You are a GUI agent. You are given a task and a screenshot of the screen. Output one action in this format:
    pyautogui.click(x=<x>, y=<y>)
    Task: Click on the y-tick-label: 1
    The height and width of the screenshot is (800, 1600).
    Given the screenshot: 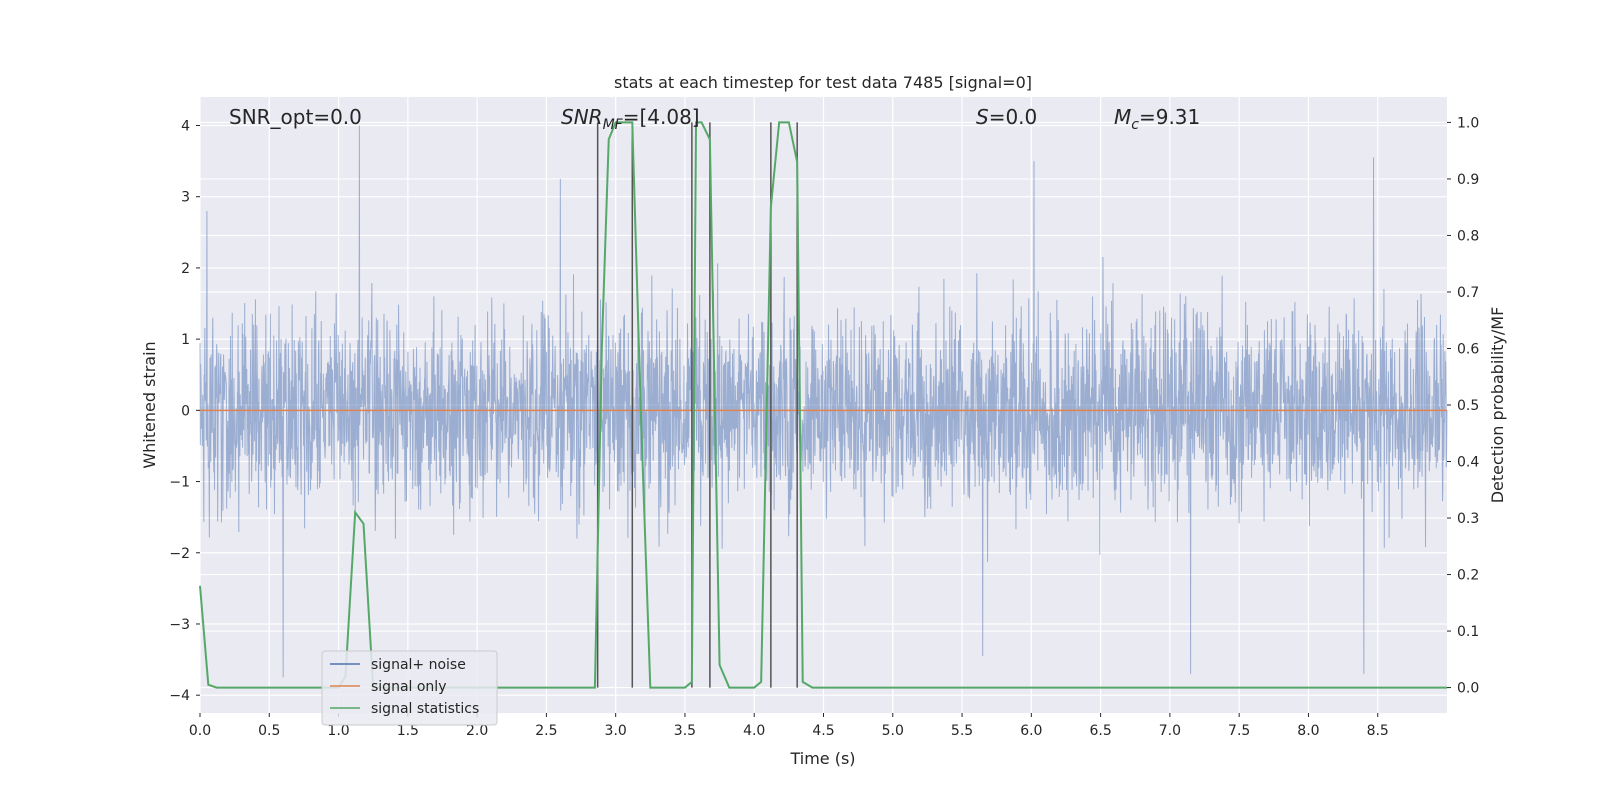 What is the action you would take?
    pyautogui.click(x=185, y=340)
    